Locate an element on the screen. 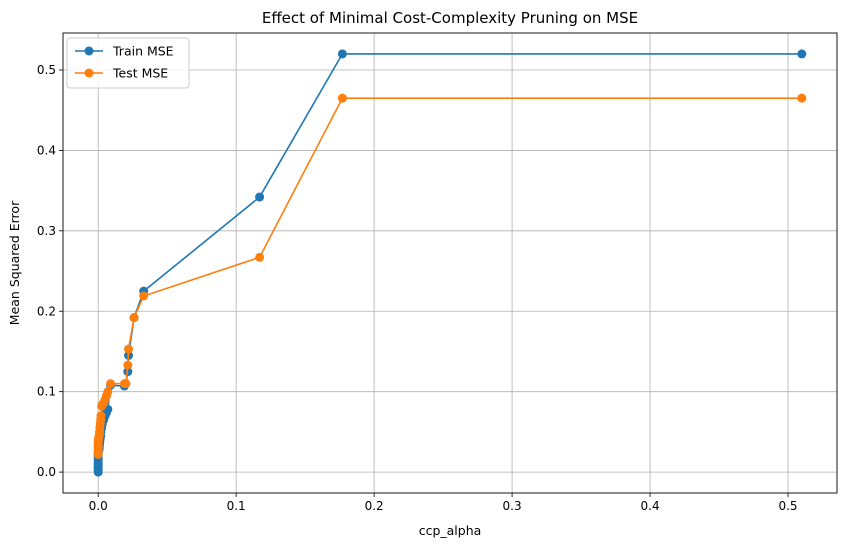 This screenshot has width=846, height=547. y-tick-label: 0.2 is located at coordinates (46, 311).